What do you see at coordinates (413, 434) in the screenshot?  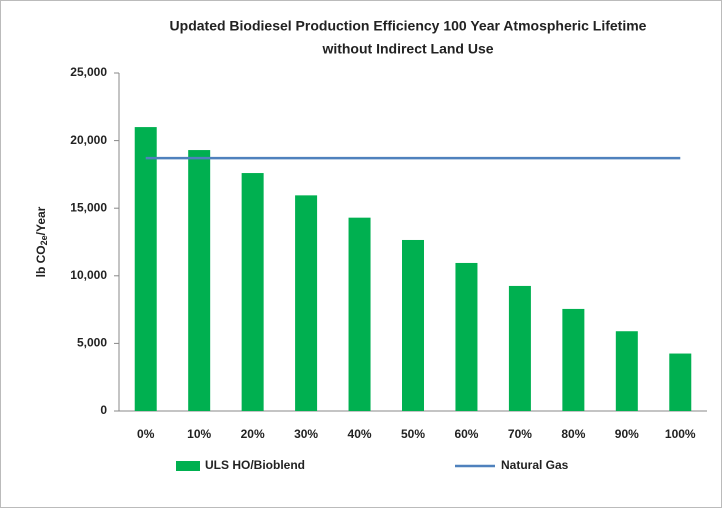 I see `x-tick-label: 50%` at bounding box center [413, 434].